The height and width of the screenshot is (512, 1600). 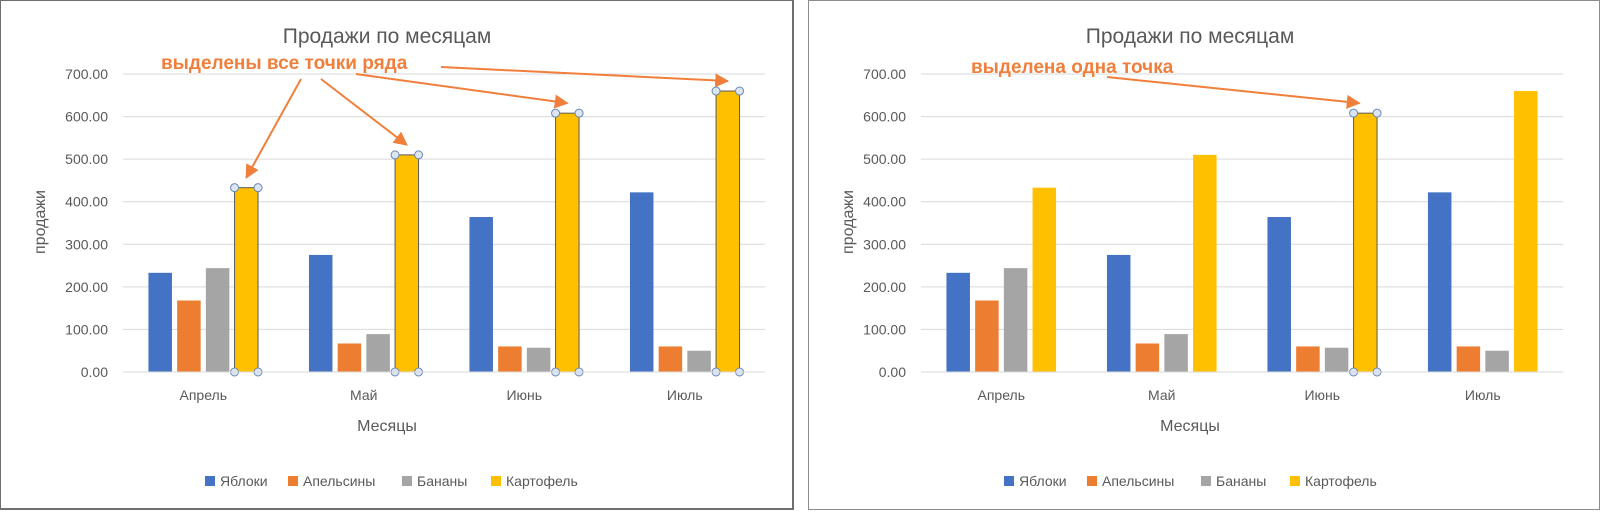 I want to click on annotation-label: выделена одна точка, so click(x=1072, y=67).